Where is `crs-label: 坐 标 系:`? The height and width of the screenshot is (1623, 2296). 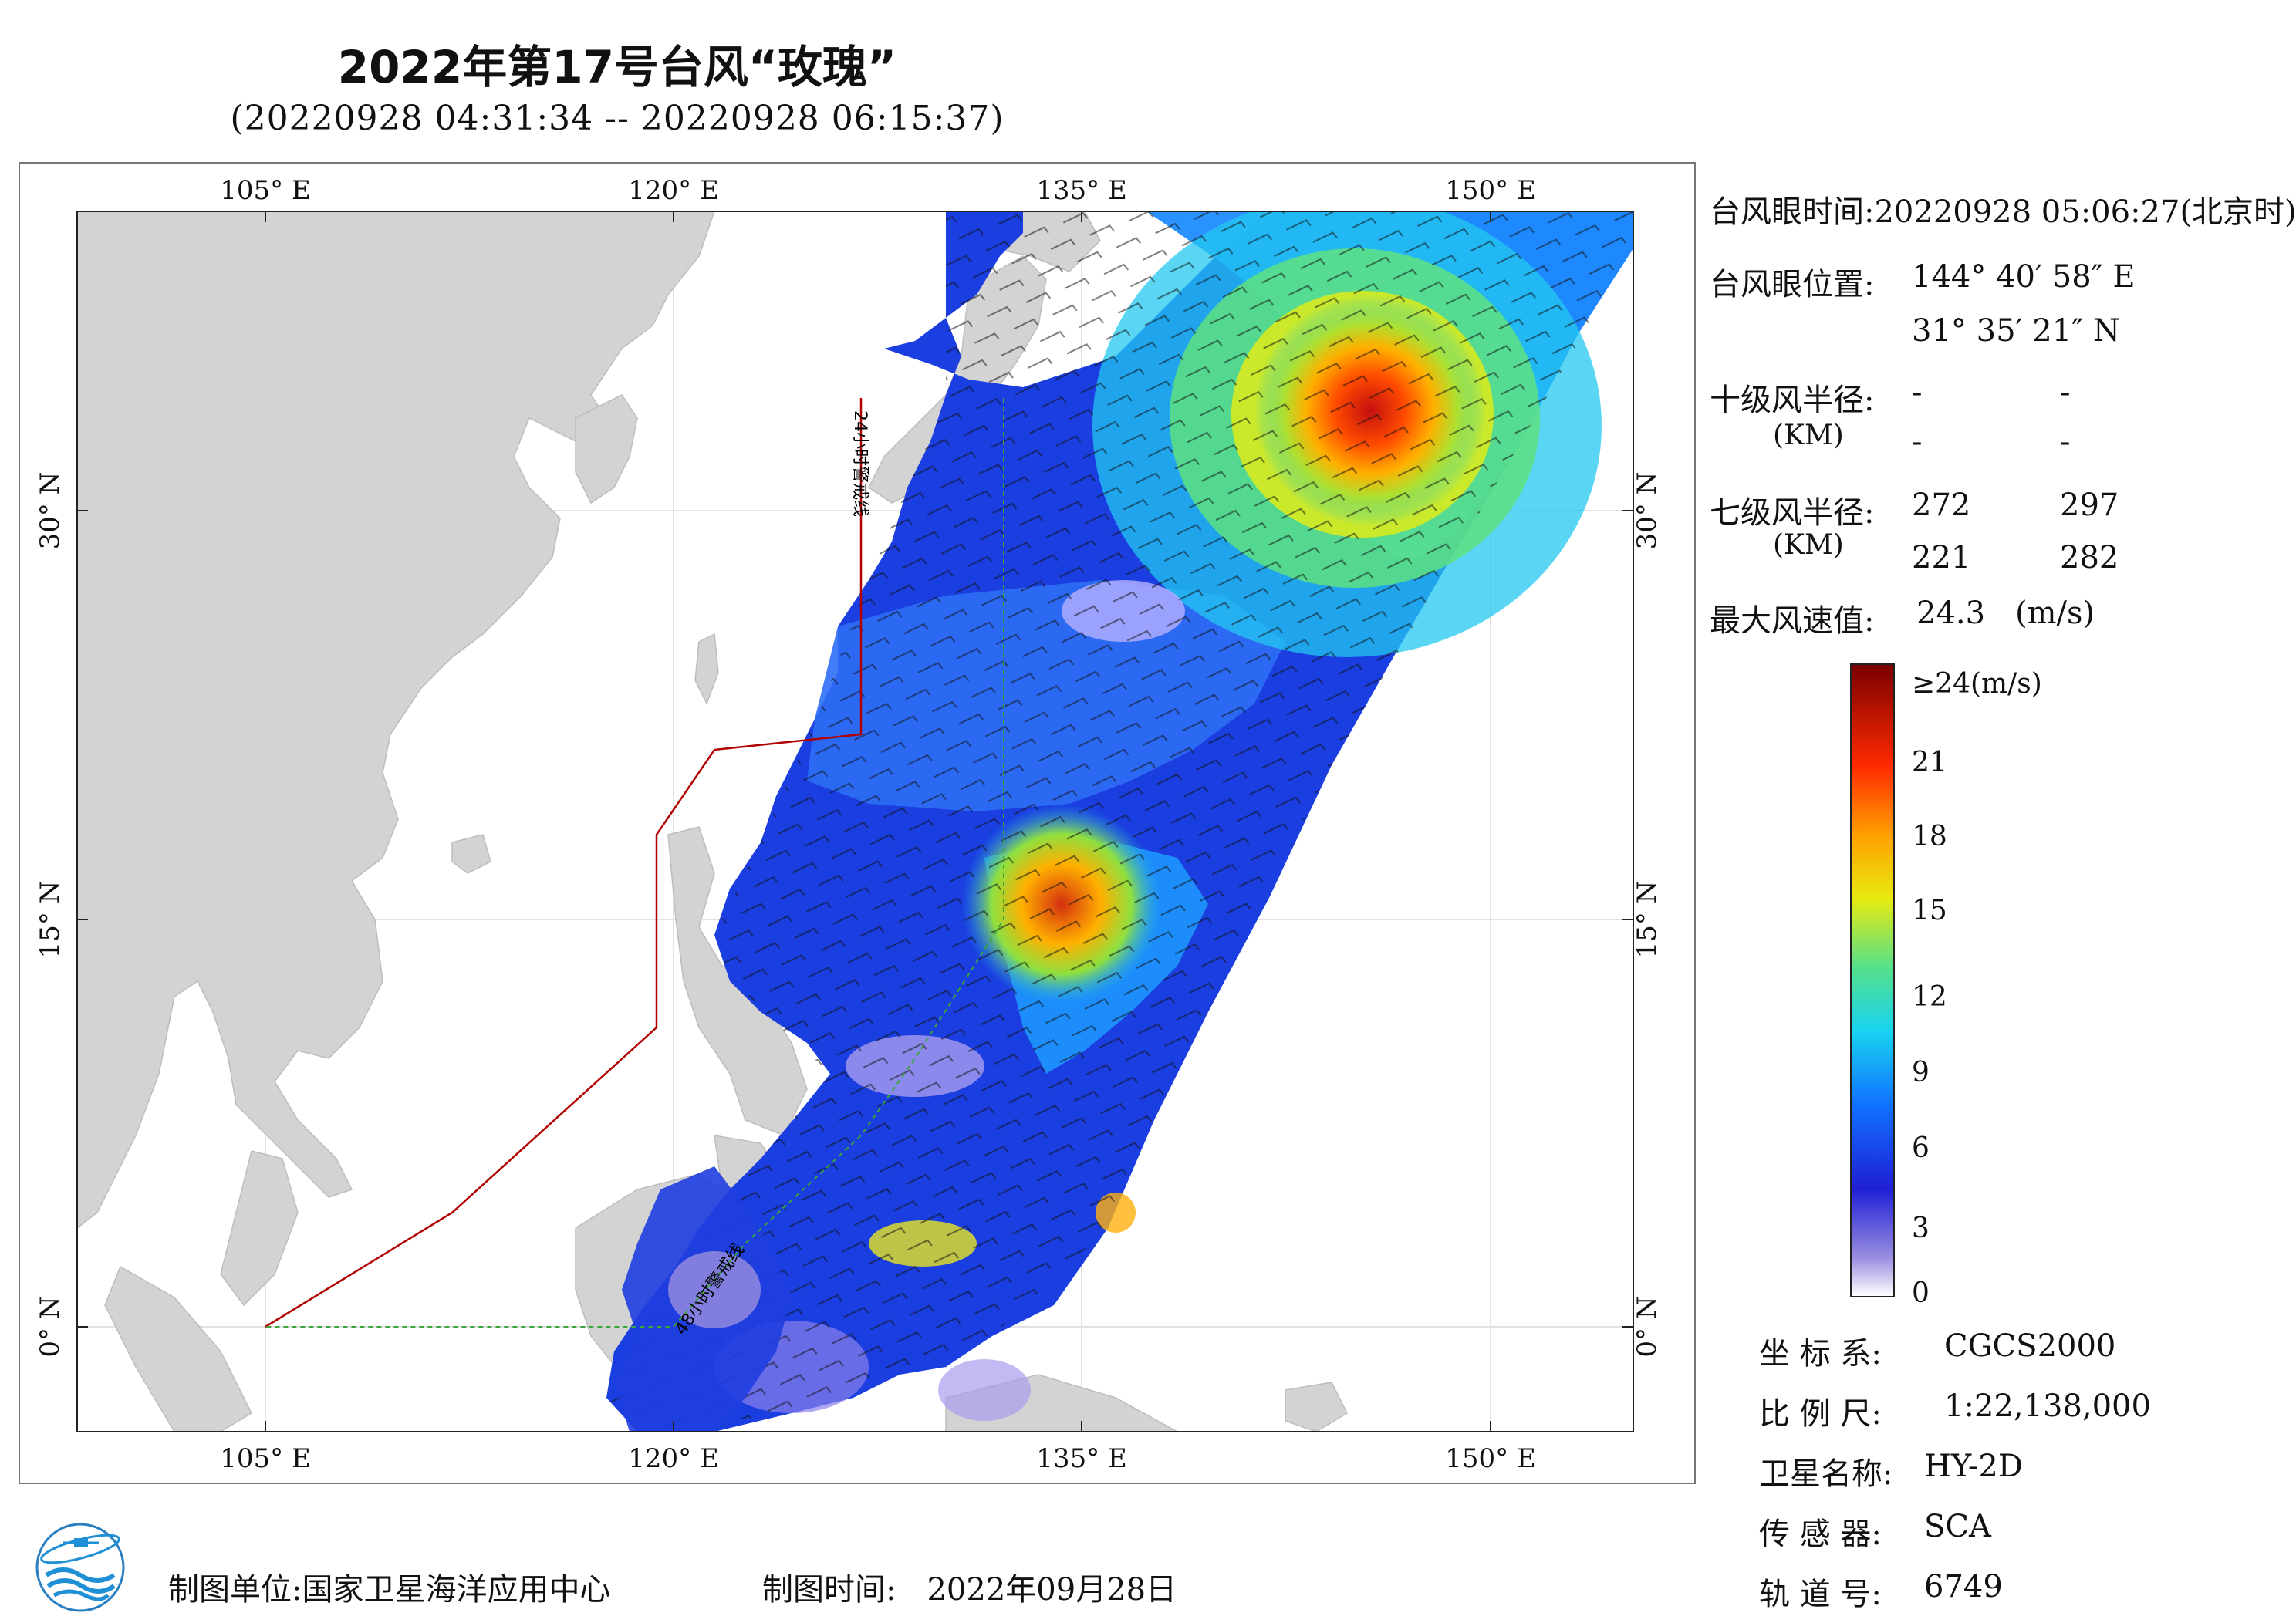
crs-label: 坐 标 系: is located at coordinates (1820, 1354).